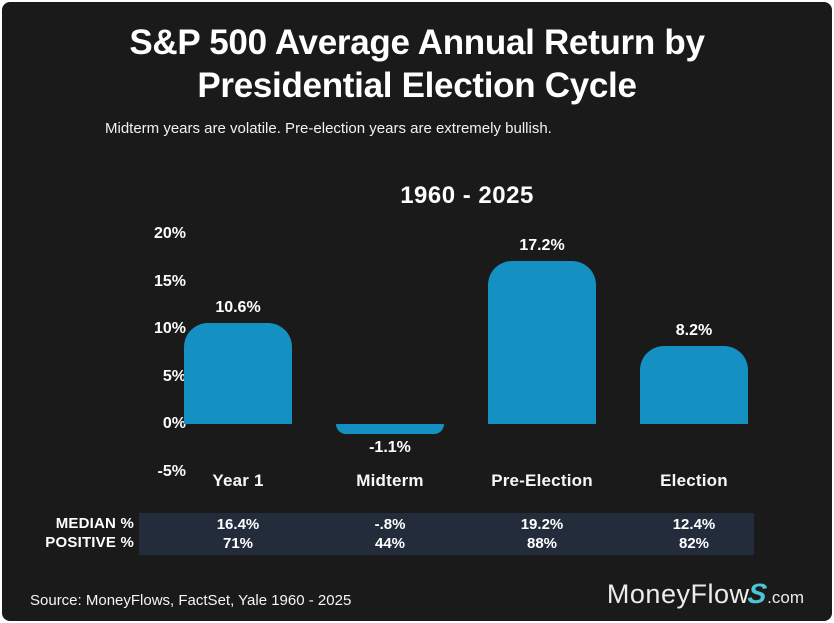 The width and height of the screenshot is (834, 623). What do you see at coordinates (169, 281) in the screenshot?
I see `y-axis-tick-label: 15%` at bounding box center [169, 281].